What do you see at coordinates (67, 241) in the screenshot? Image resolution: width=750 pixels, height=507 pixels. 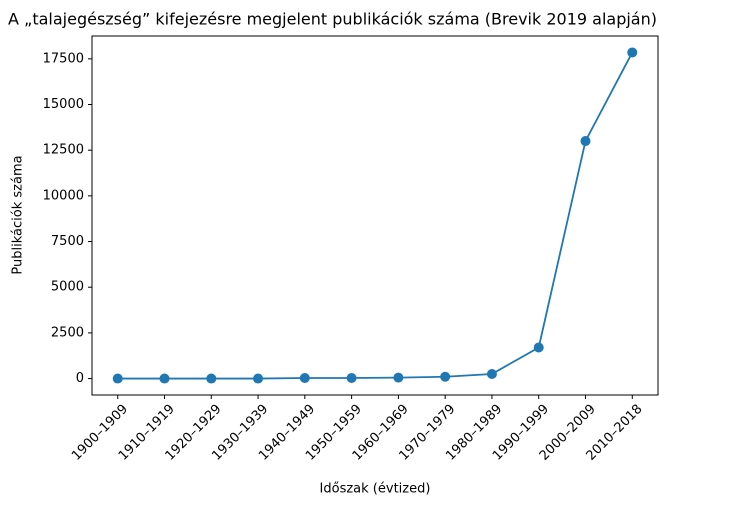 I see `y-tick-label: 7500` at bounding box center [67, 241].